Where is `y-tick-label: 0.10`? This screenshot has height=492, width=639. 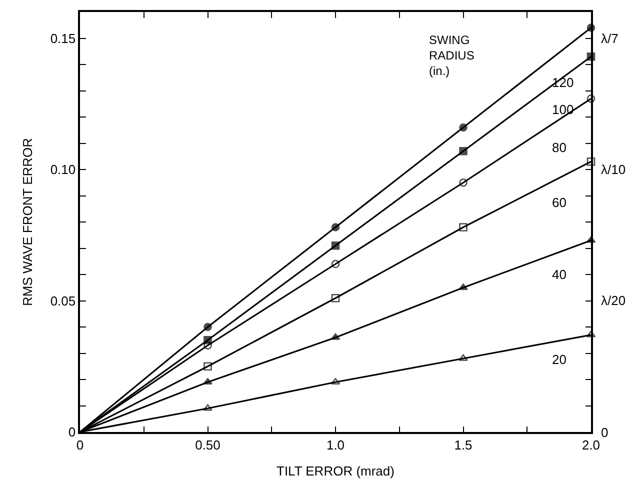 y-tick-label: 0.10 is located at coordinates (63, 170).